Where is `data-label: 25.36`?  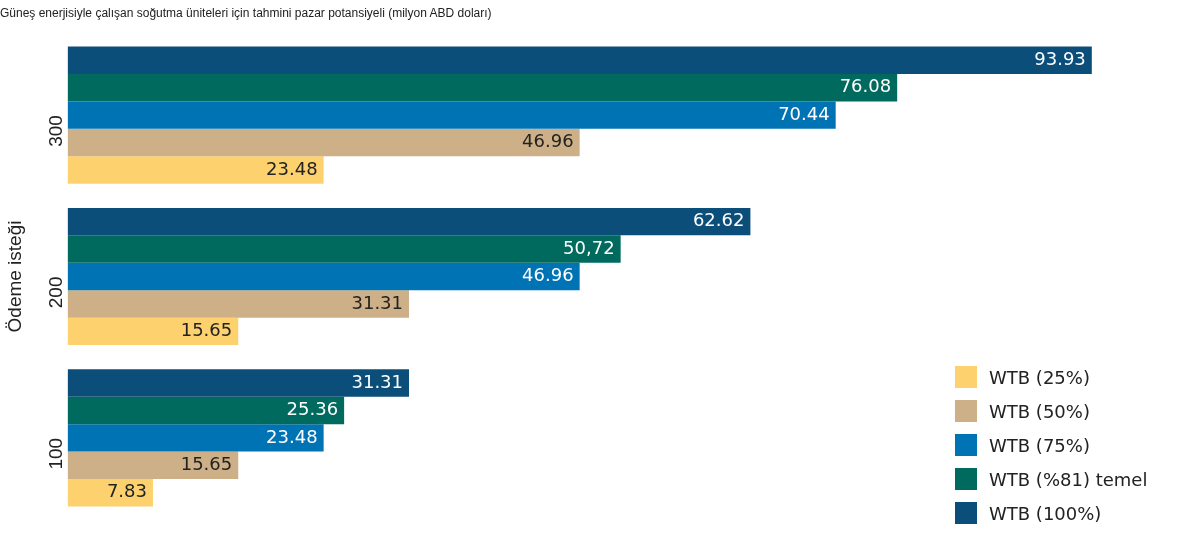 data-label: 25.36 is located at coordinates (312, 409).